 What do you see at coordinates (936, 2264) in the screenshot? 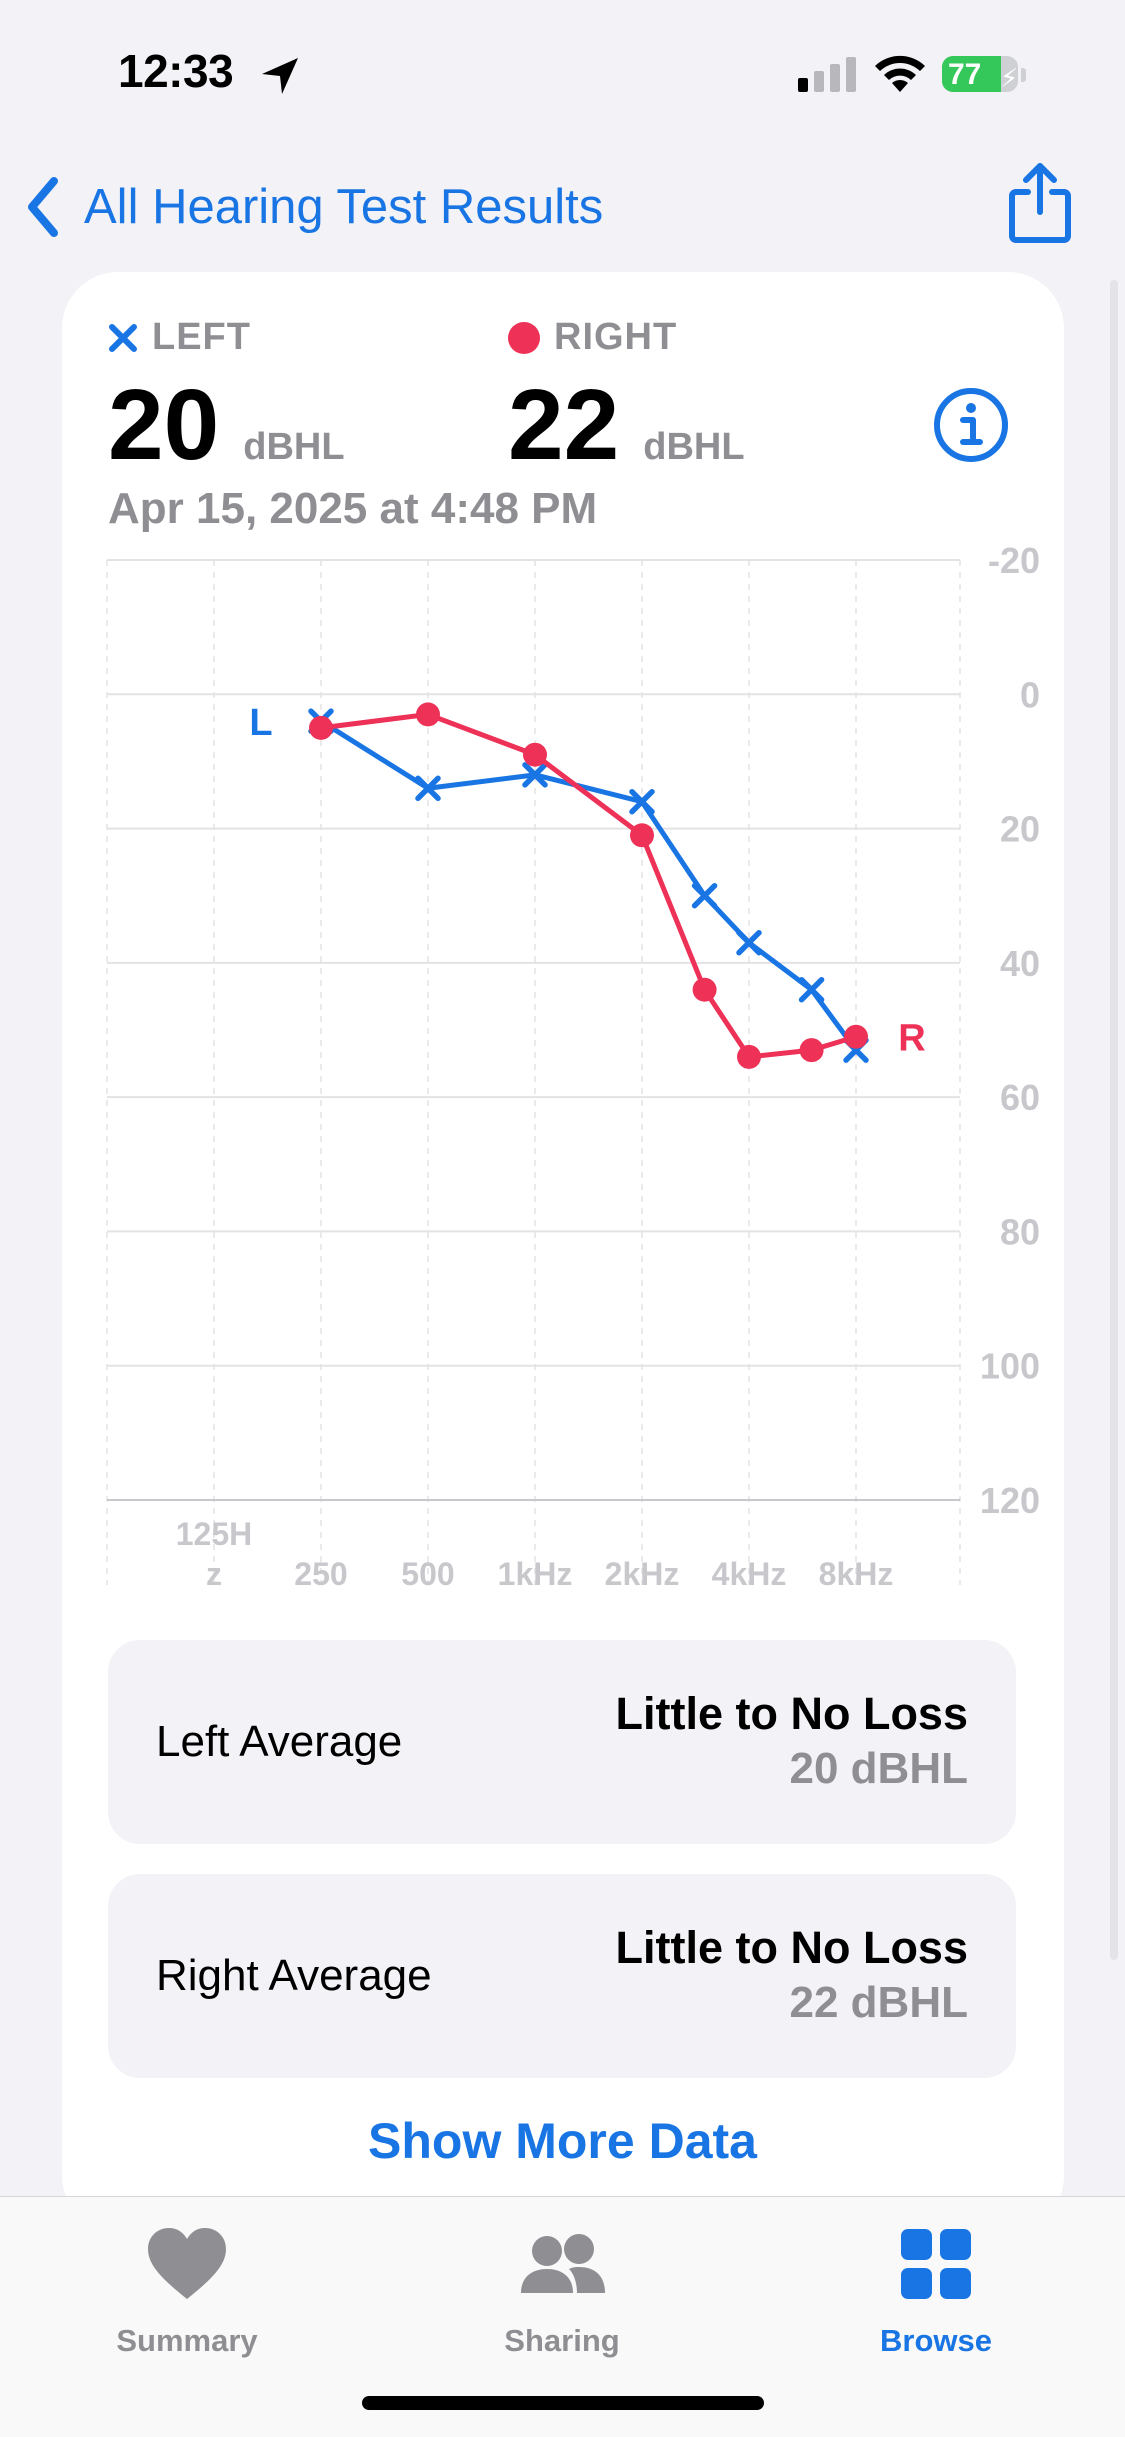
I see `grid-icon` at bounding box center [936, 2264].